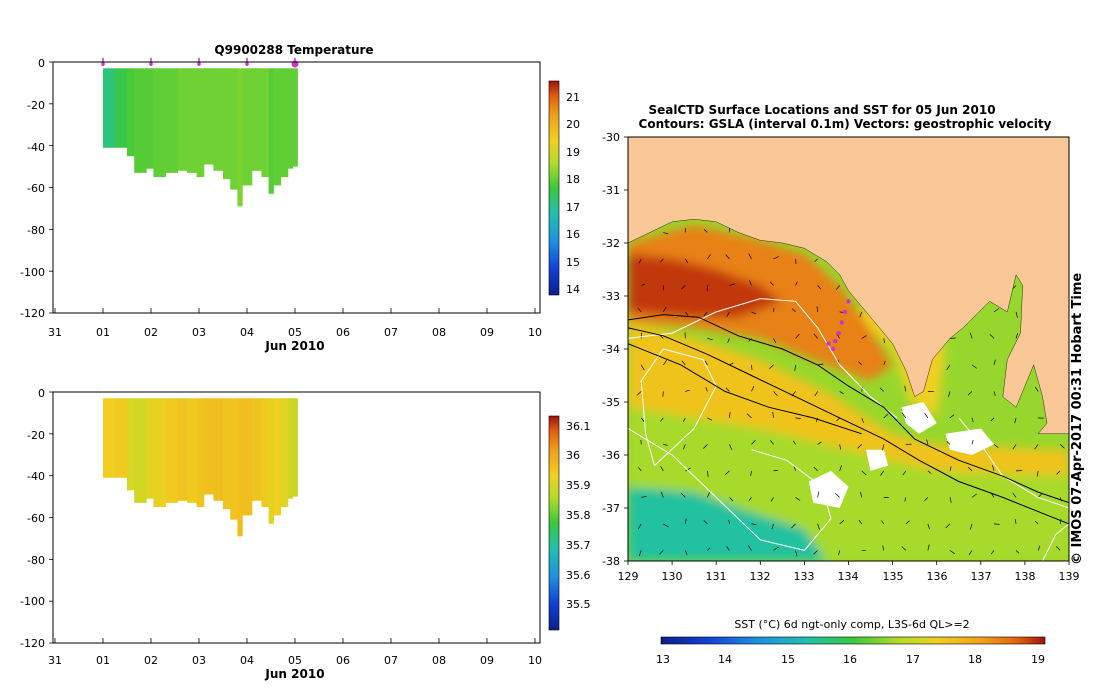 The height and width of the screenshot is (700, 1099). Describe the element at coordinates (294, 346) in the screenshot. I see `temperature-x-axis-label: Jun 2010` at that location.